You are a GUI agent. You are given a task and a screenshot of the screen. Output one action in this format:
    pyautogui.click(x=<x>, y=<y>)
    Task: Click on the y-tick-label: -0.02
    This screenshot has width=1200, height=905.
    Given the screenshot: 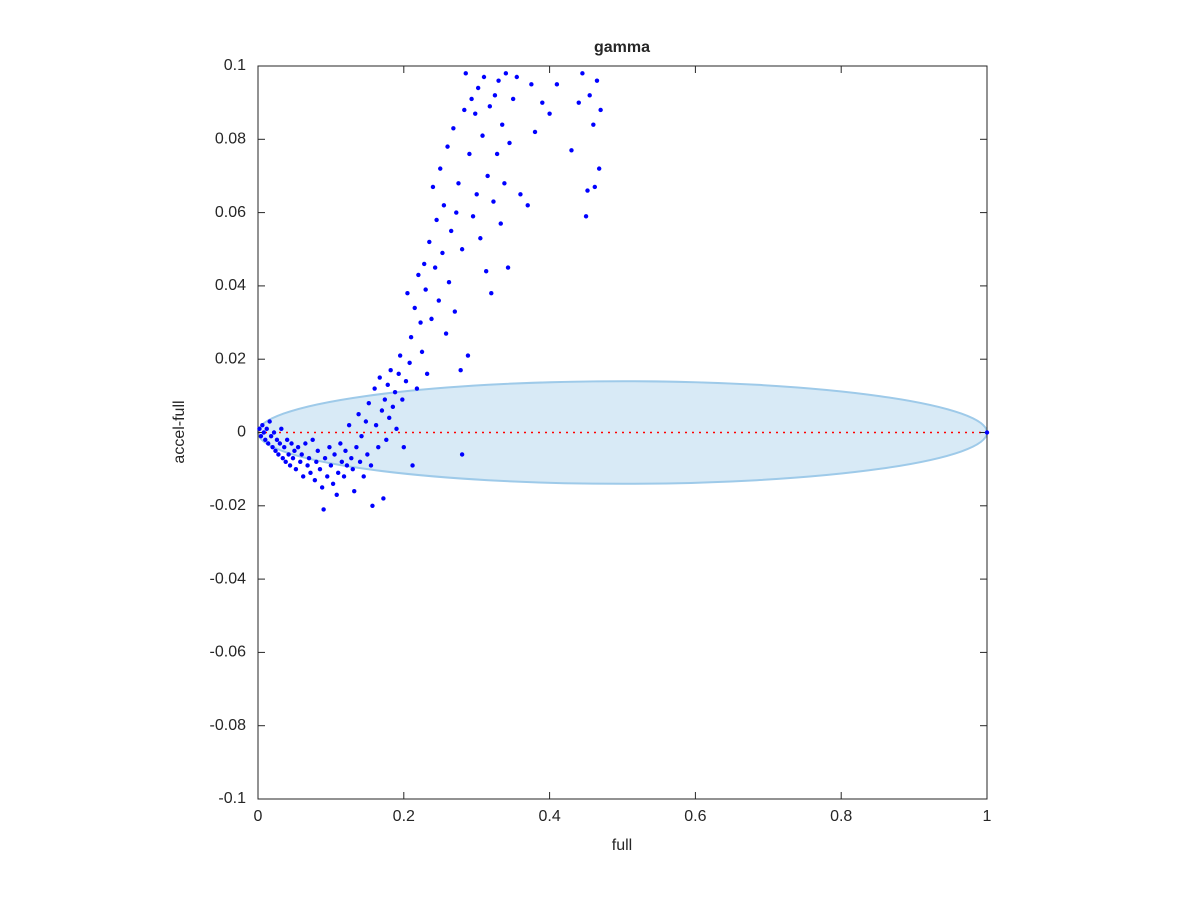 What is the action you would take?
    pyautogui.click(x=228, y=505)
    